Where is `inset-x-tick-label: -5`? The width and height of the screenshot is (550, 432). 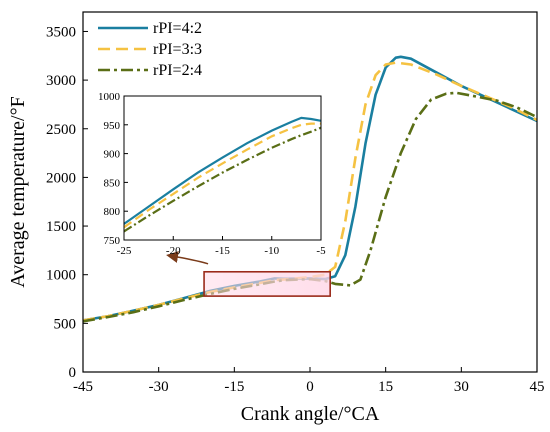 inset-x-tick-label: -5 is located at coordinates (321, 251).